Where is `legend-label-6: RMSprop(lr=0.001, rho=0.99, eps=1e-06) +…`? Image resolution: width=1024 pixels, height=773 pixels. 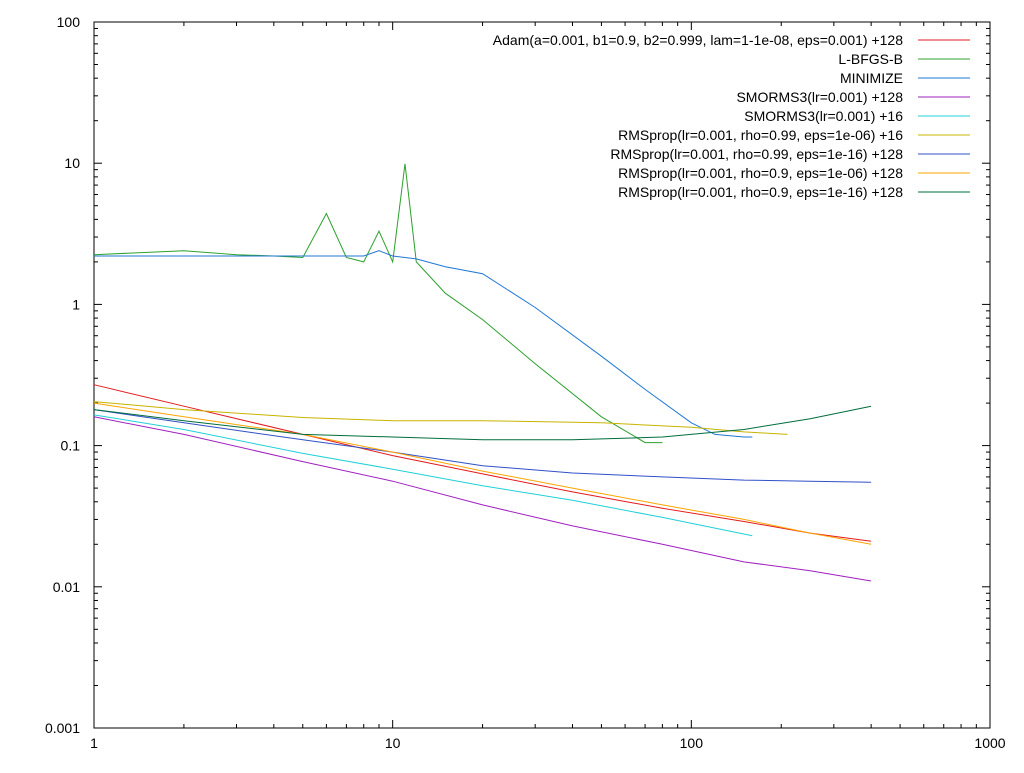
legend-label-6: RMSprop(lr=0.001, rho=0.99, eps=1e-06) +… is located at coordinates (760, 135).